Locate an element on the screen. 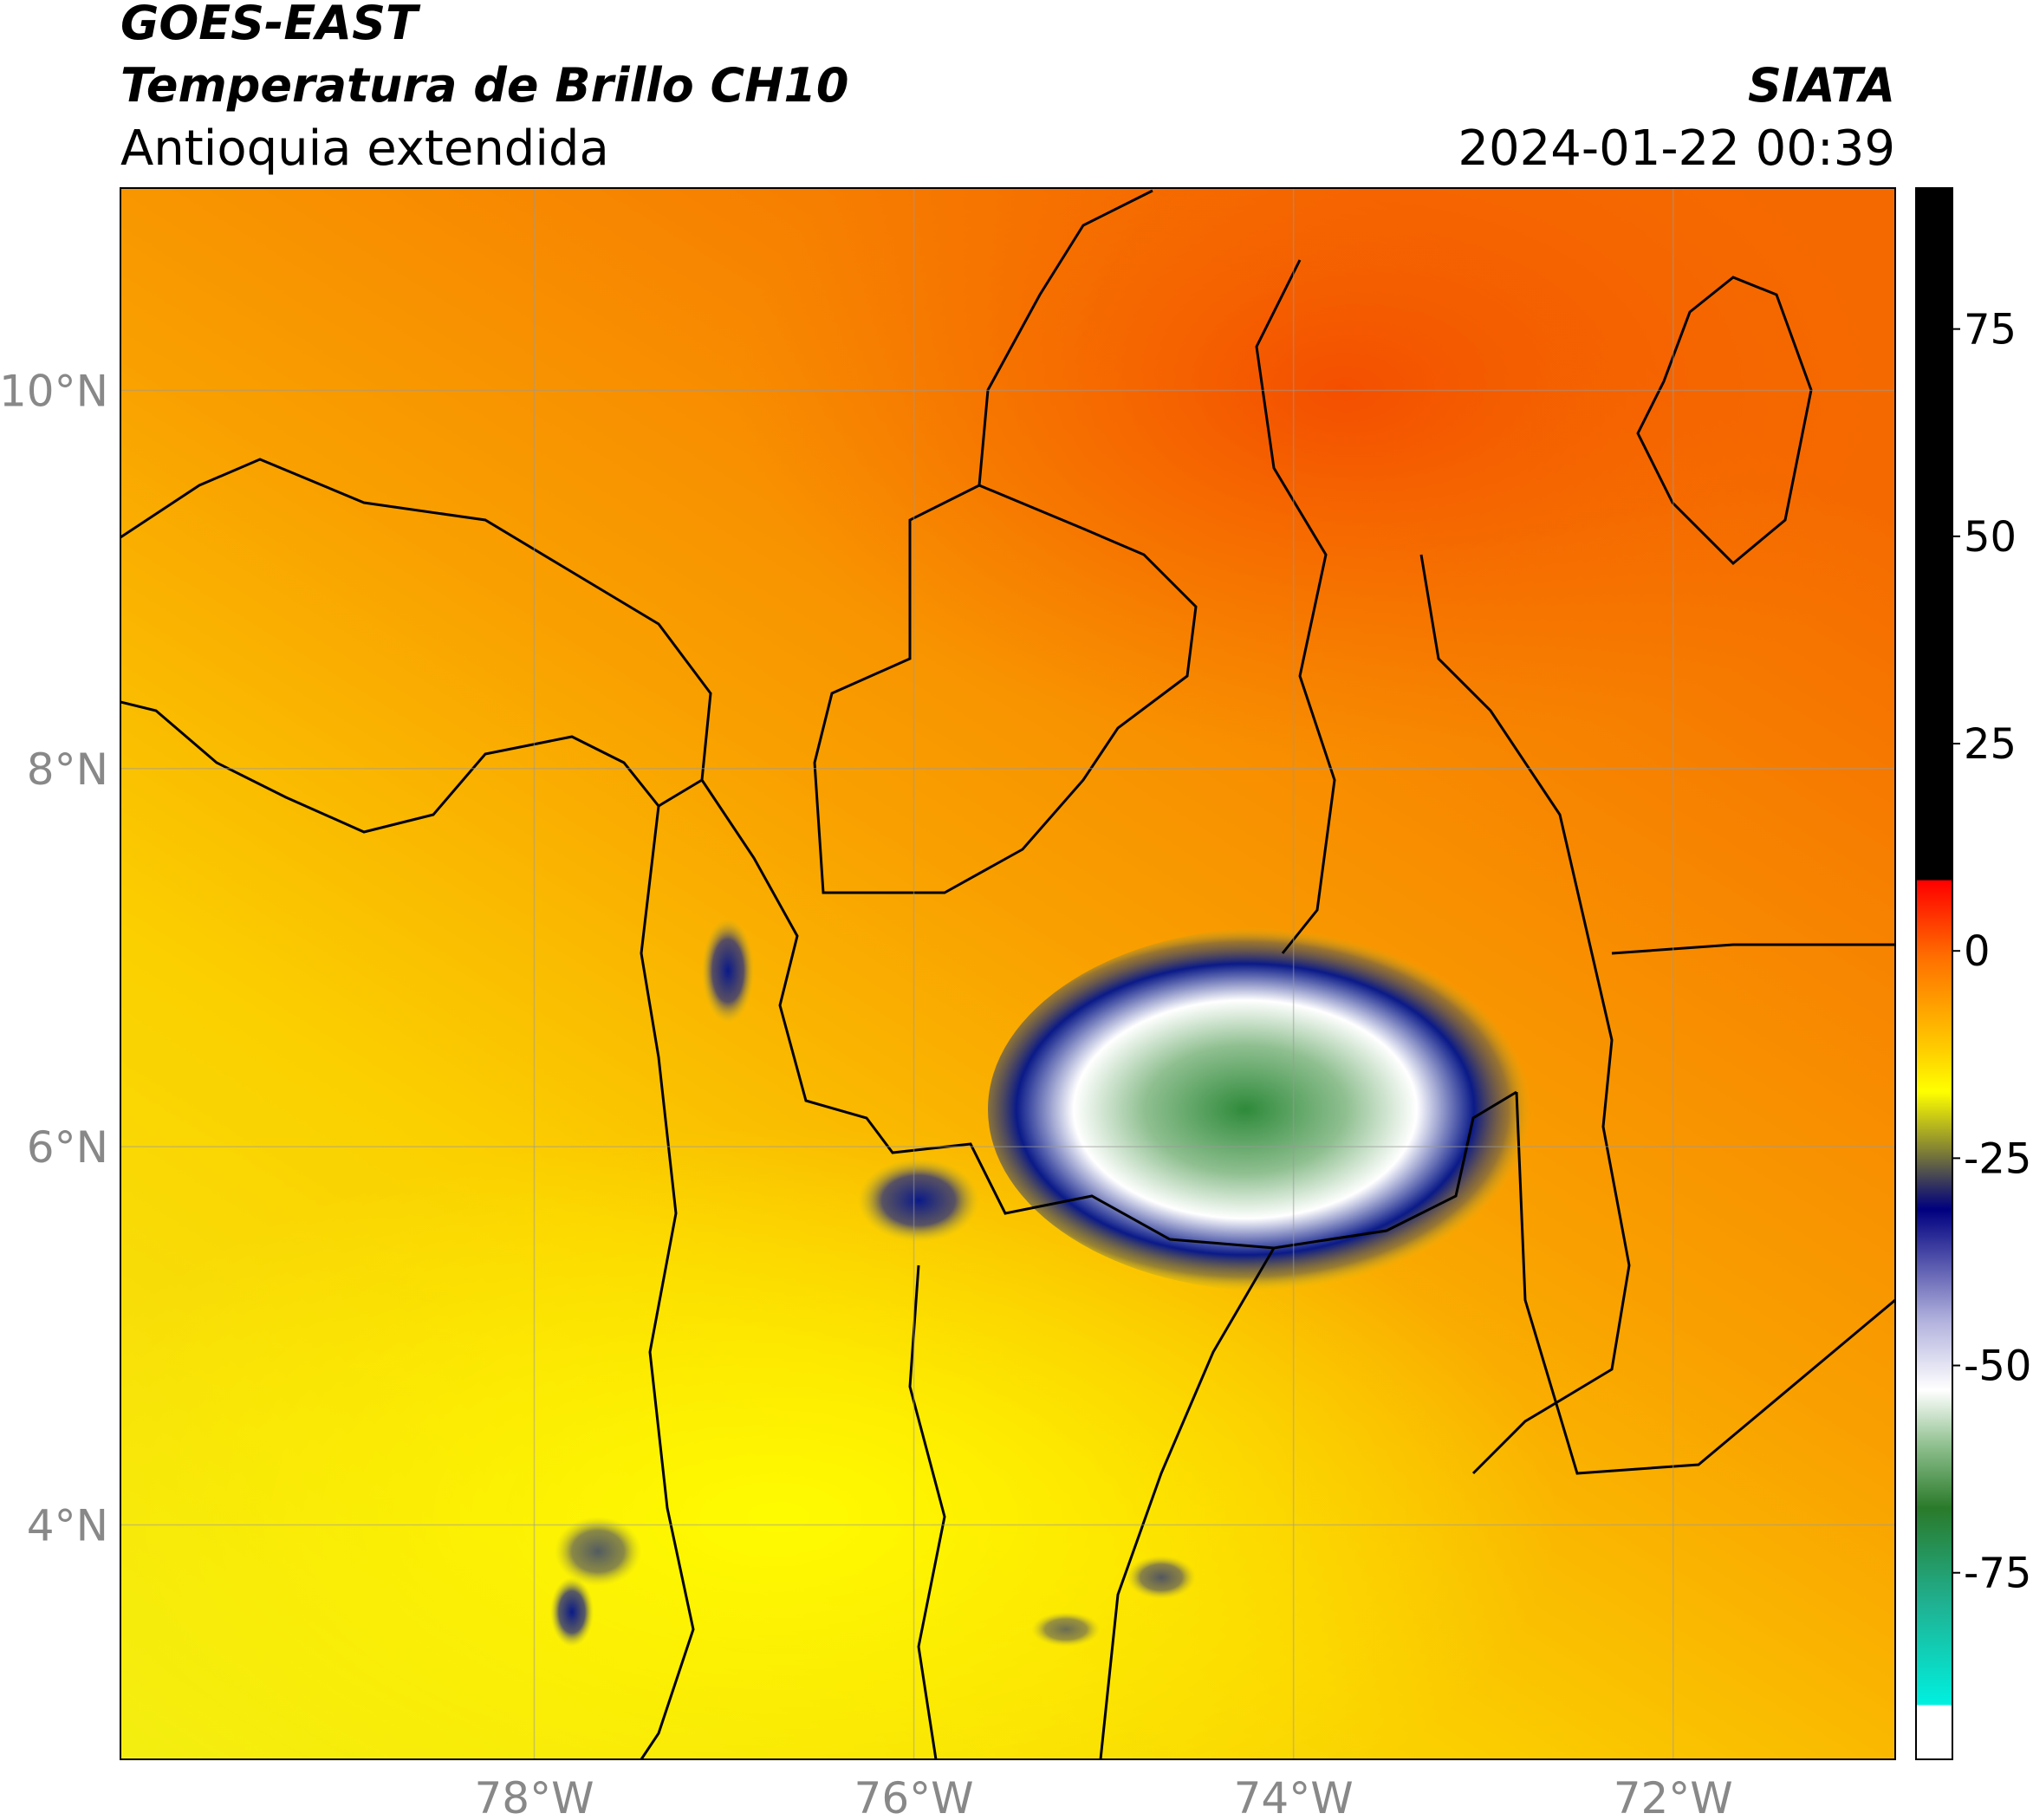 The width and height of the screenshot is (2033, 1820). datetime: 2024-01-22 00:39 is located at coordinates (1676, 148).